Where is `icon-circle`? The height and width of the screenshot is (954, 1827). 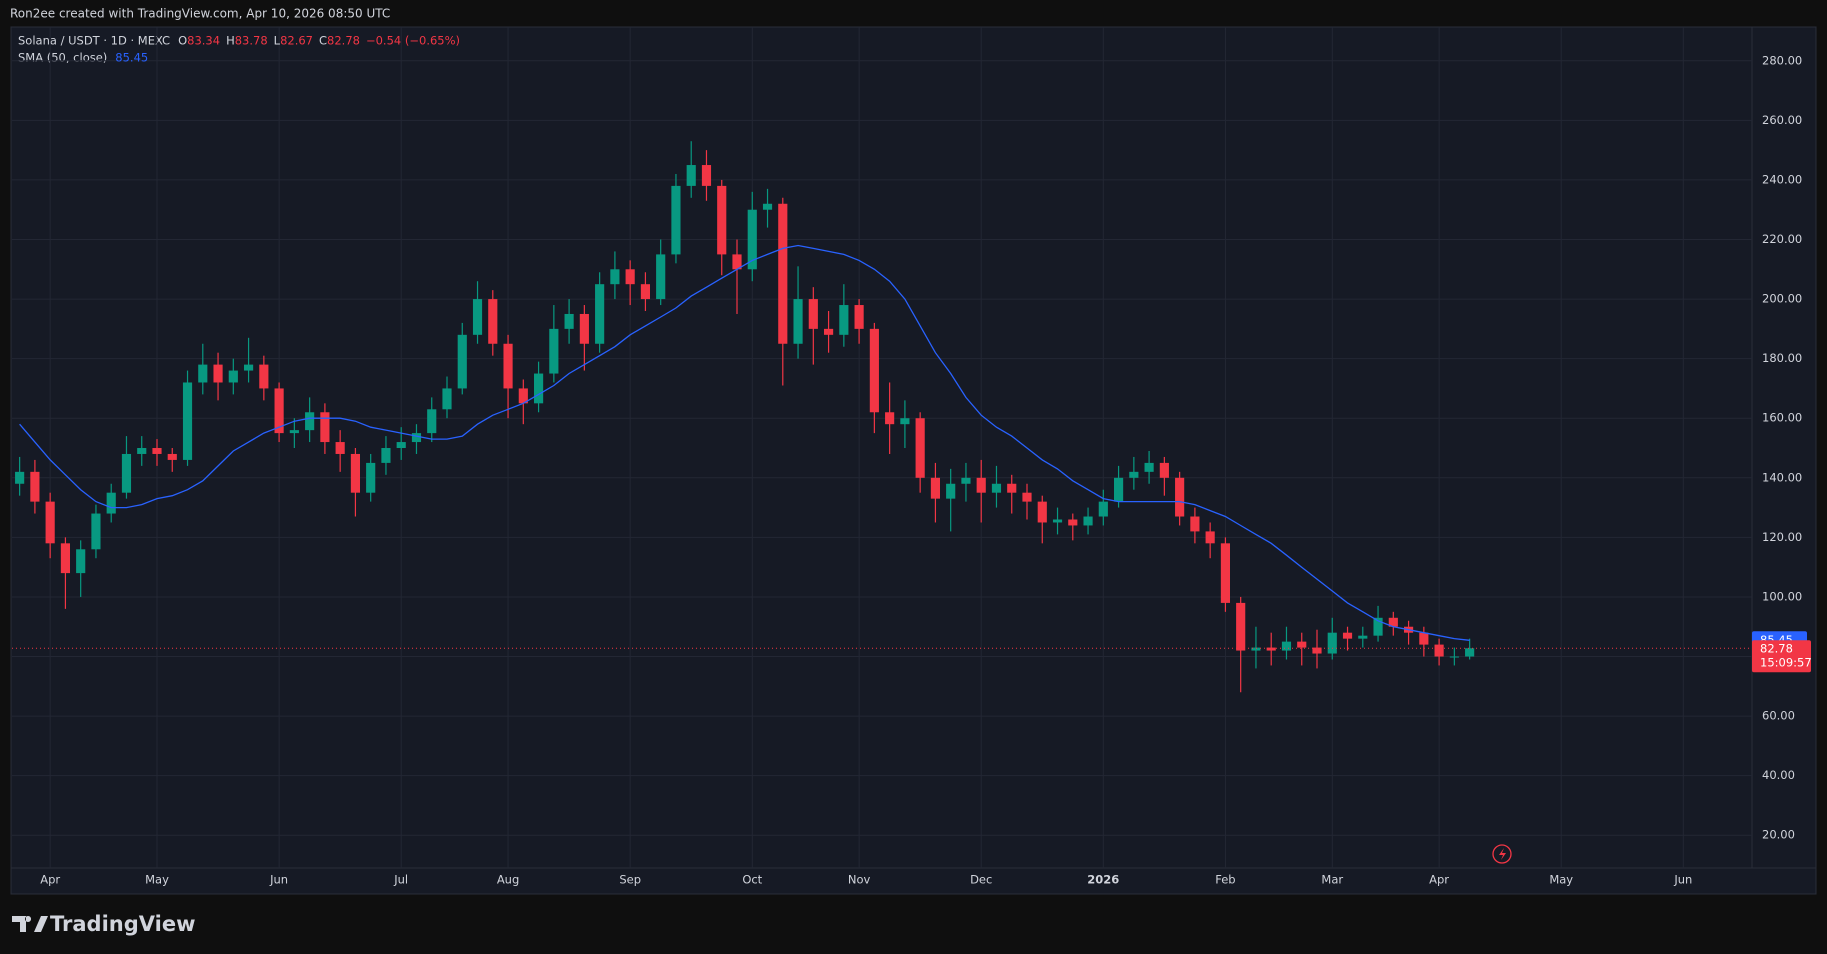
icon-circle is located at coordinates (1502, 854).